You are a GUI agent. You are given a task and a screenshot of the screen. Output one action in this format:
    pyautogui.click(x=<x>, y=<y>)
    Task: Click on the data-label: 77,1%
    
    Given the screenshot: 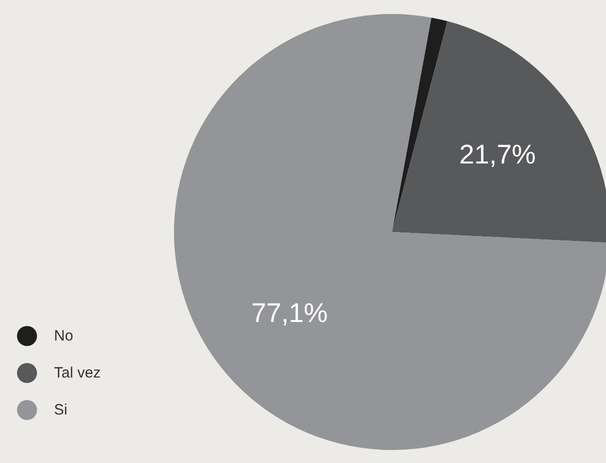 What is the action you would take?
    pyautogui.click(x=289, y=313)
    